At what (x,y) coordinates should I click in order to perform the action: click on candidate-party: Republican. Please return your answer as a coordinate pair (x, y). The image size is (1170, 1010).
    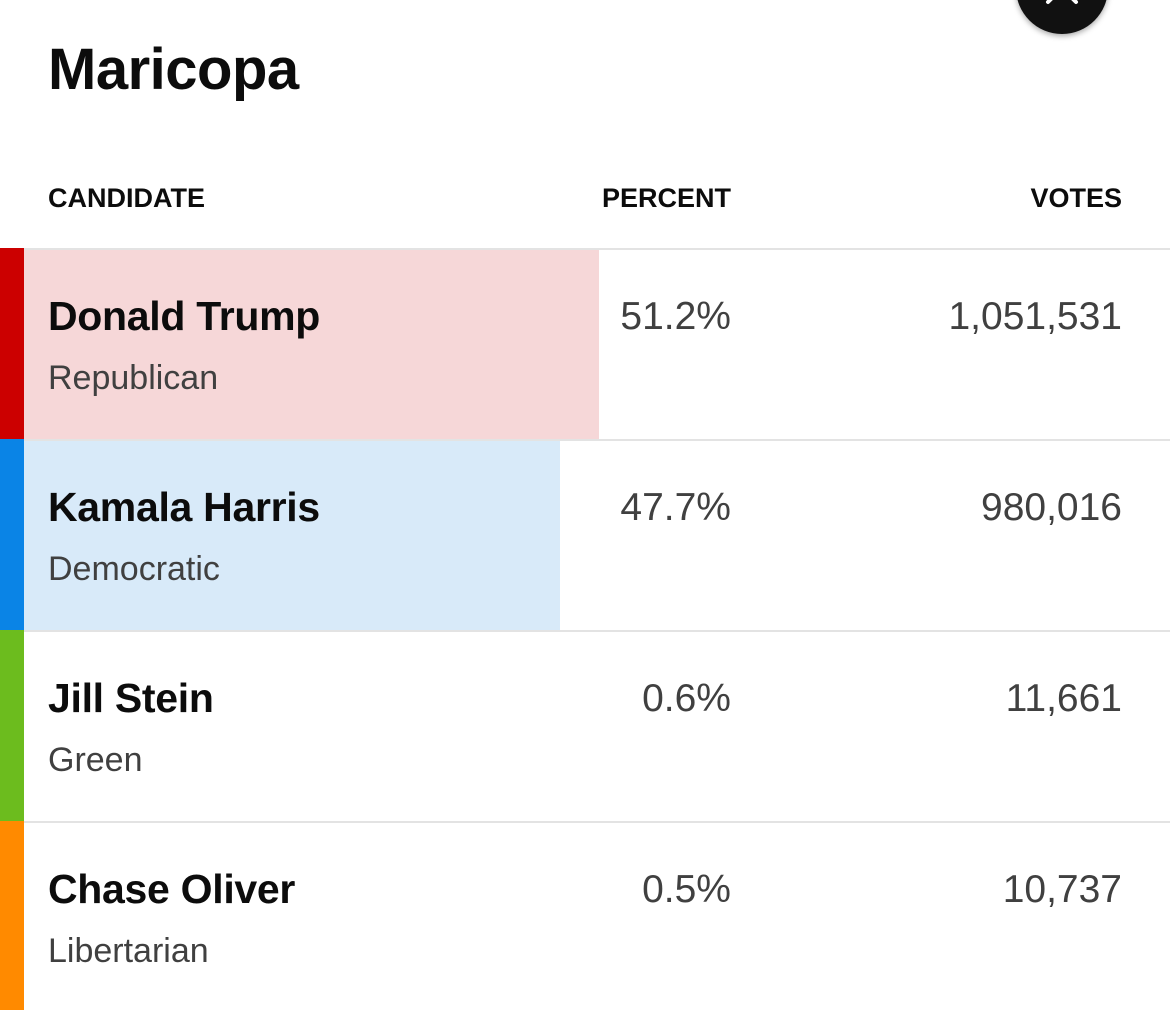
    Looking at the image, I should click on (133, 378).